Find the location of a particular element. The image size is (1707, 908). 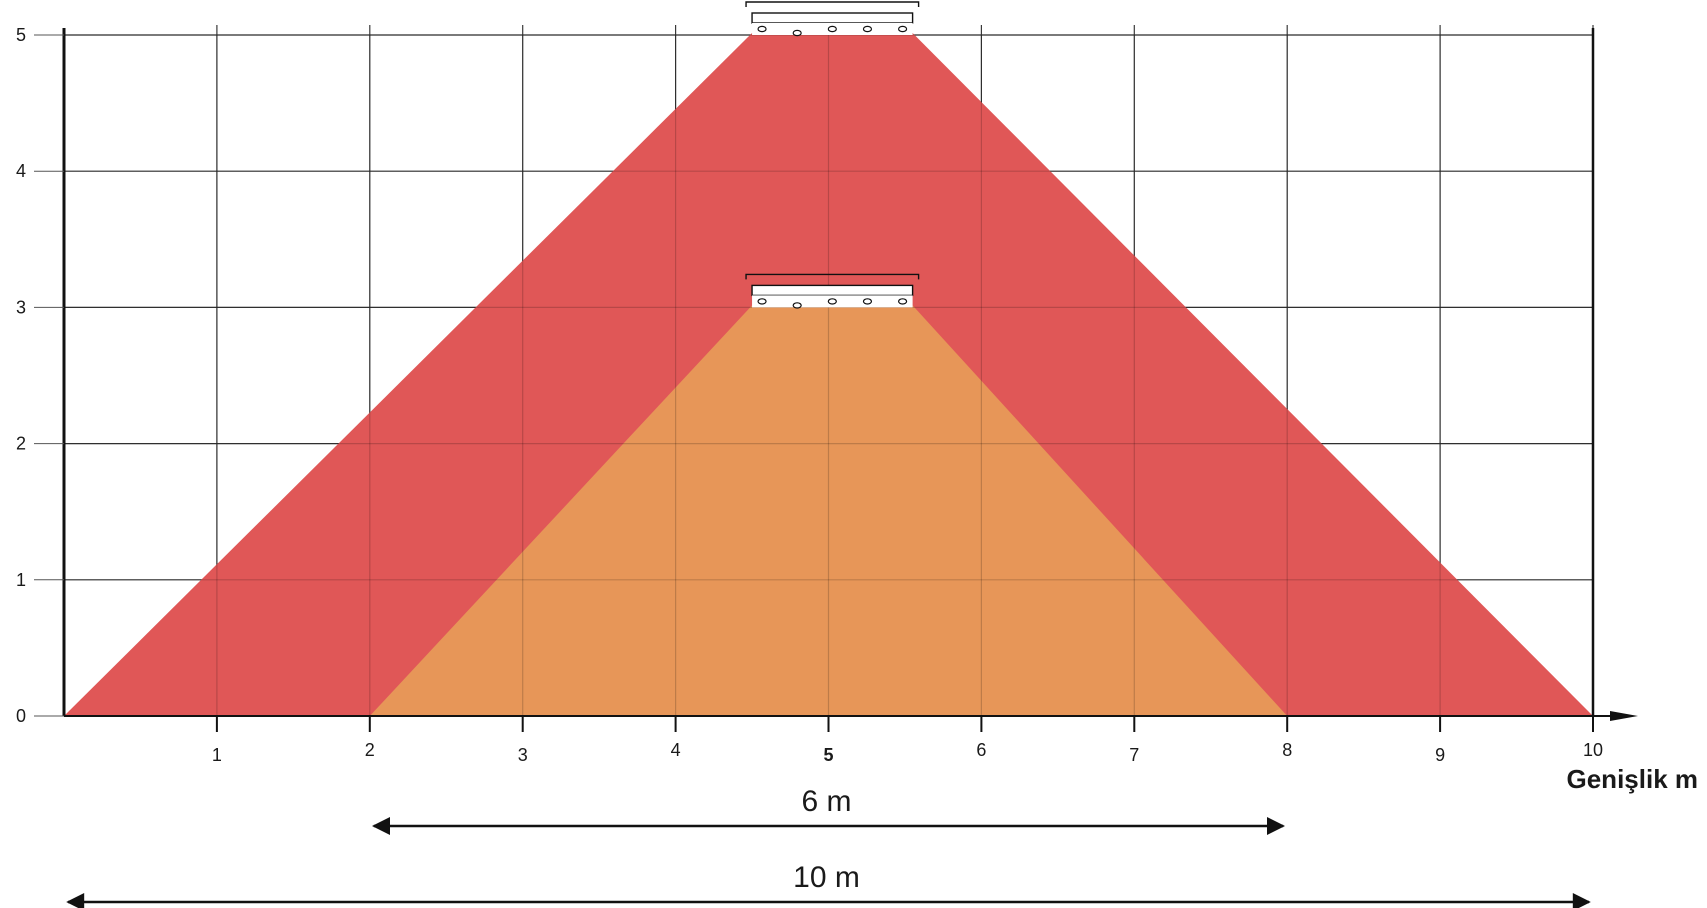

x-tick-label: 7 is located at coordinates (1134, 755).